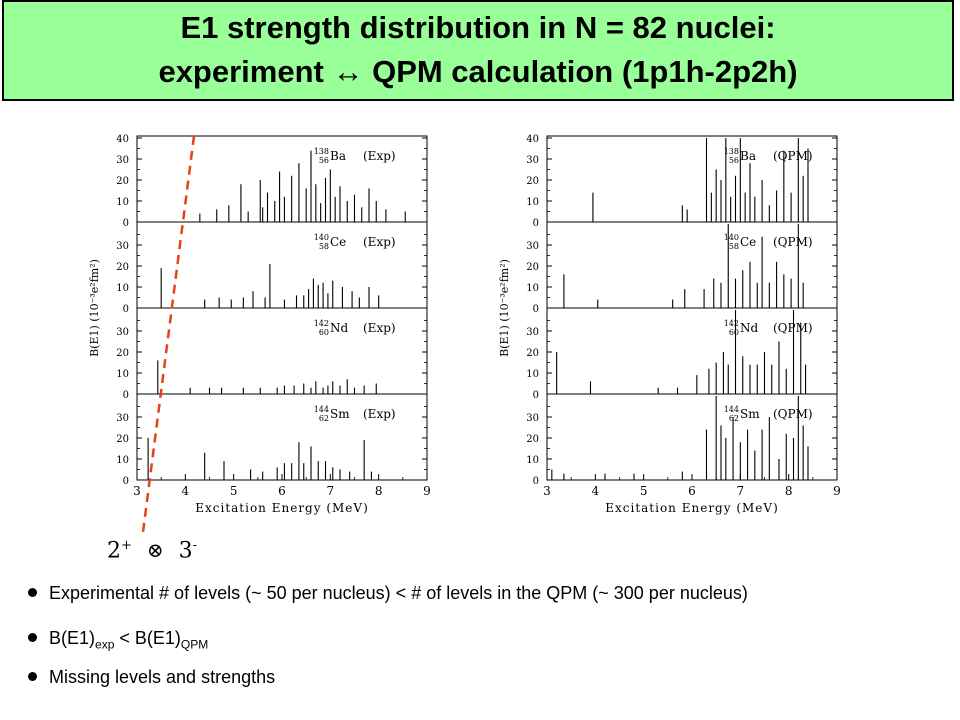 Image resolution: width=960 pixels, height=720 pixels. What do you see at coordinates (245, 71) in the screenshot?
I see `title-line-2-left: experiment` at bounding box center [245, 71].